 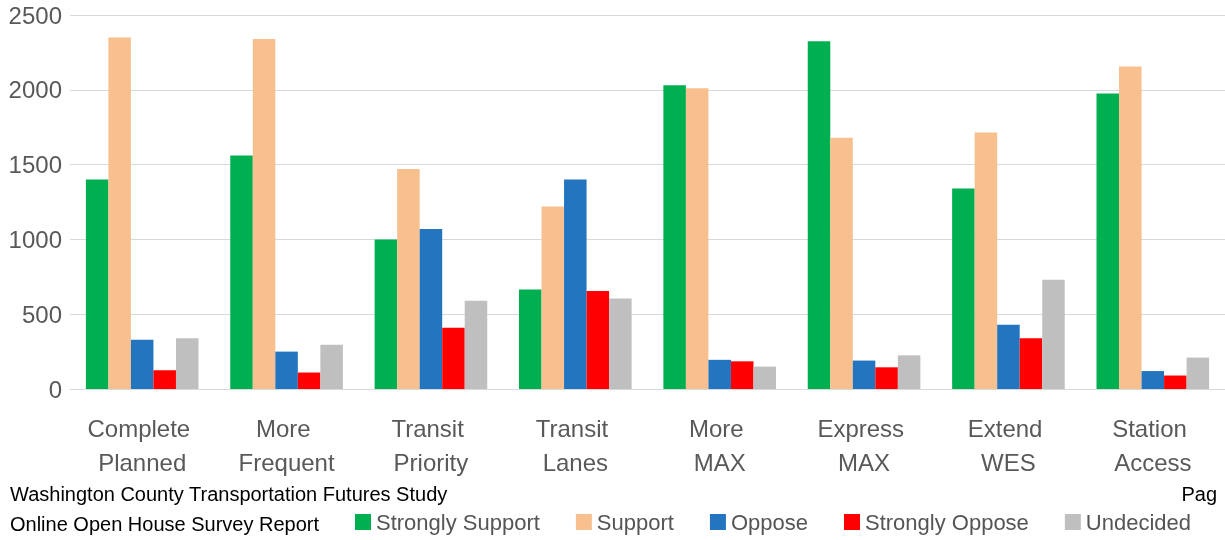 I want to click on legend-label: Strongly Oppose, so click(x=946, y=522).